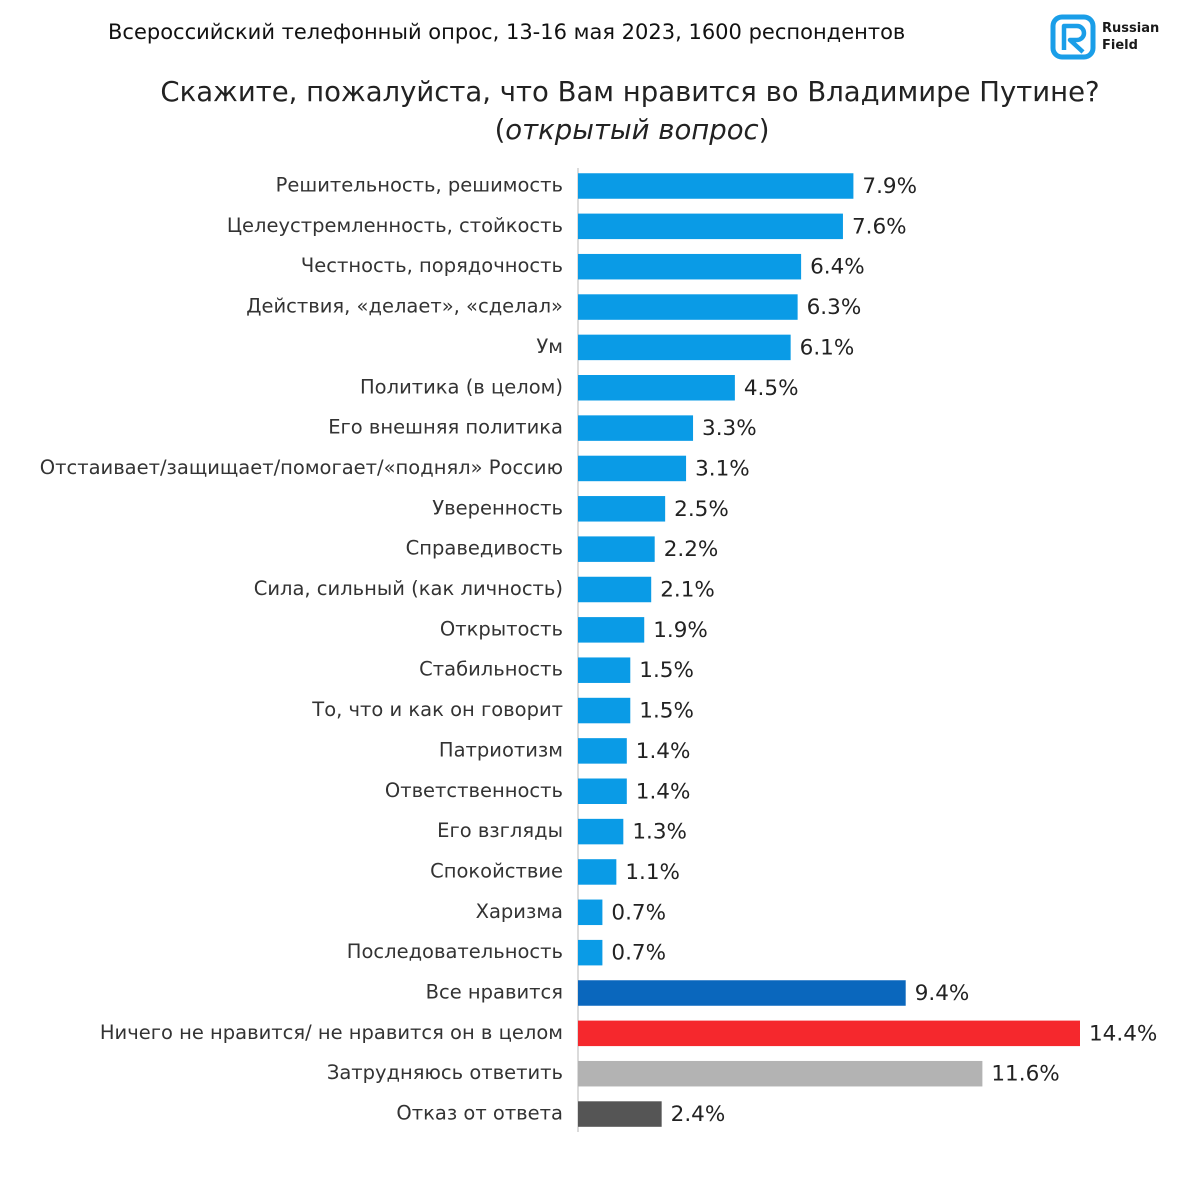 The height and width of the screenshot is (1200, 1200). Describe the element at coordinates (501, 749) in the screenshot. I see `category-label: Патриотизм` at that location.